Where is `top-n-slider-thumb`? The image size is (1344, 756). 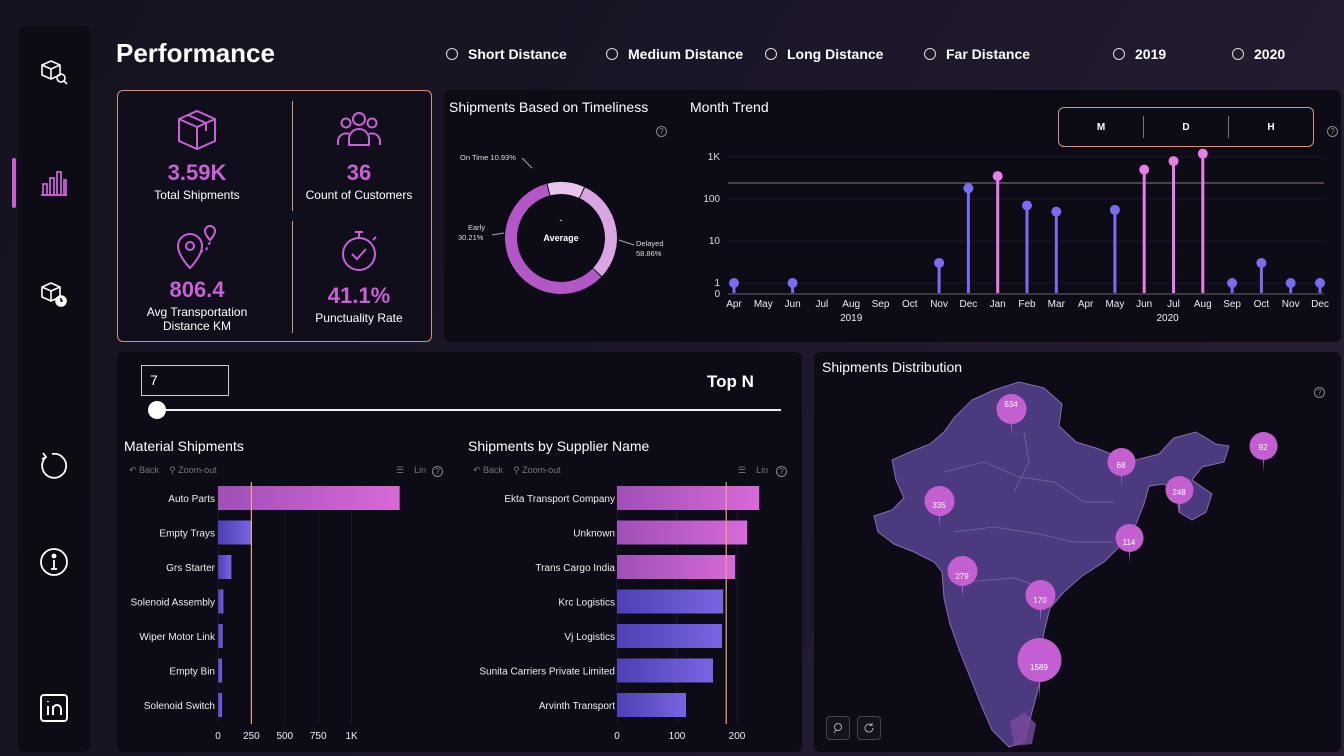
top-n-slider-thumb is located at coordinates (157, 410).